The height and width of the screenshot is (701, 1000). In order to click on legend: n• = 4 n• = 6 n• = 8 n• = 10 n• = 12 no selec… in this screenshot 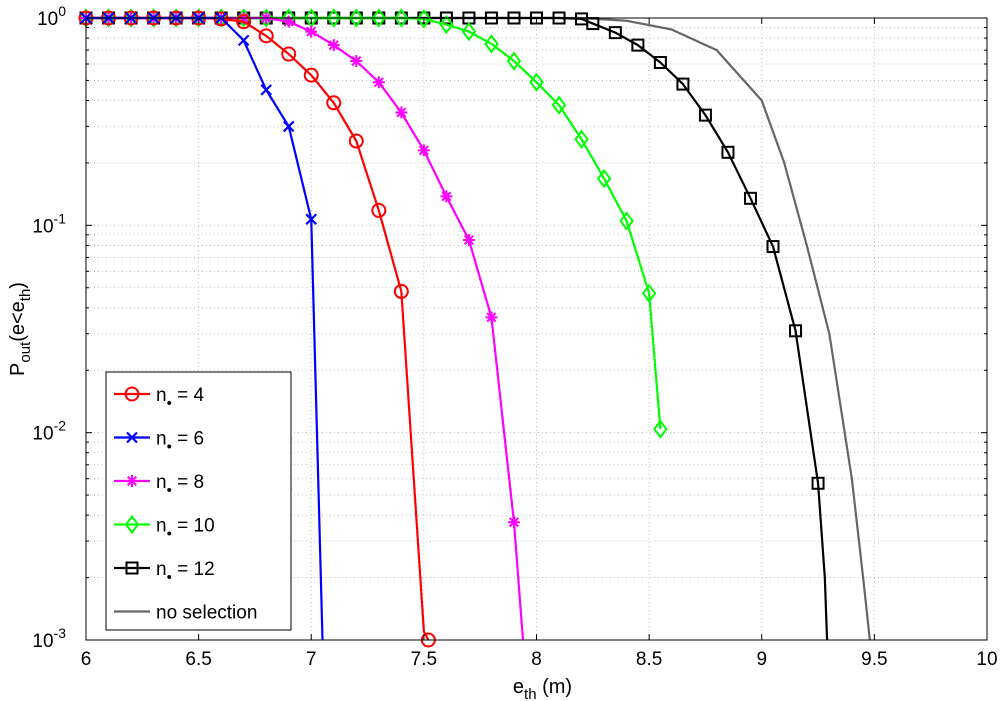, I will do `click(198, 501)`.